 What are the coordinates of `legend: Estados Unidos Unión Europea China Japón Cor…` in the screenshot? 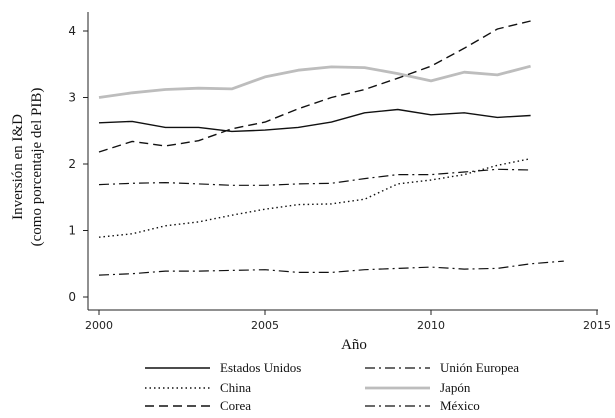 It's located at (332, 386).